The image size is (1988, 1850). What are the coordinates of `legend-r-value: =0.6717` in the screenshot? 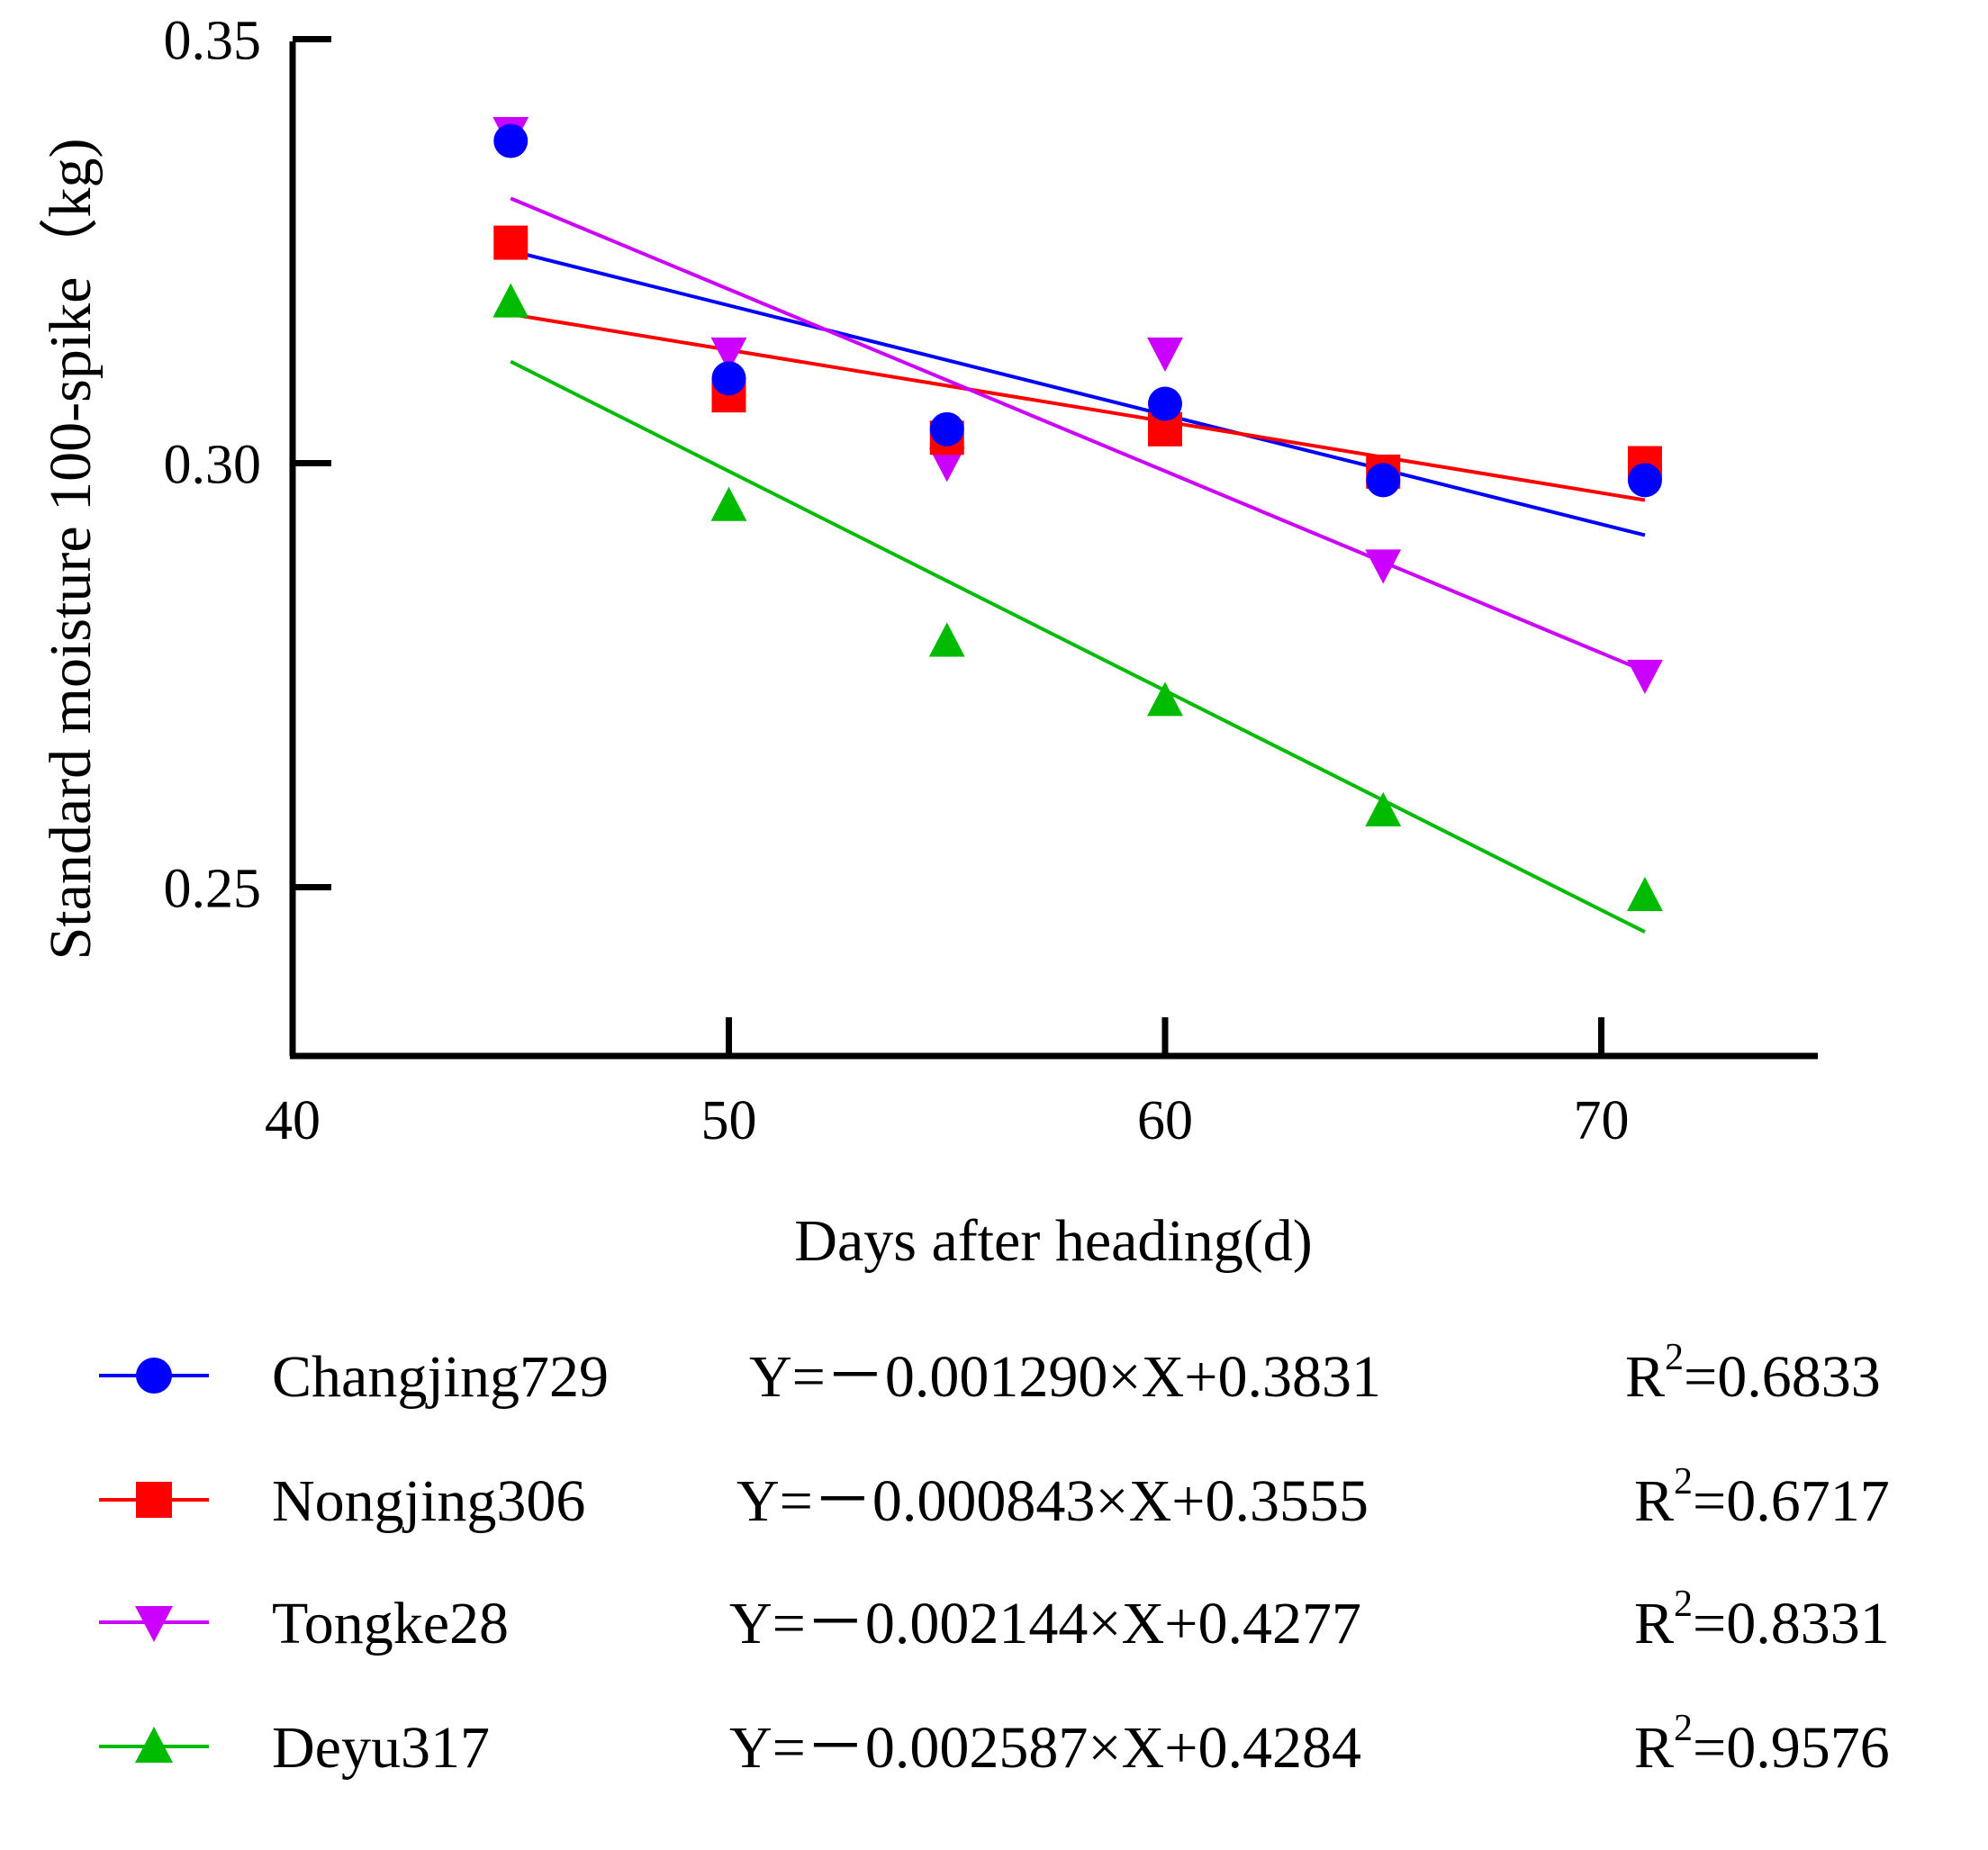 It's located at (1791, 1501).